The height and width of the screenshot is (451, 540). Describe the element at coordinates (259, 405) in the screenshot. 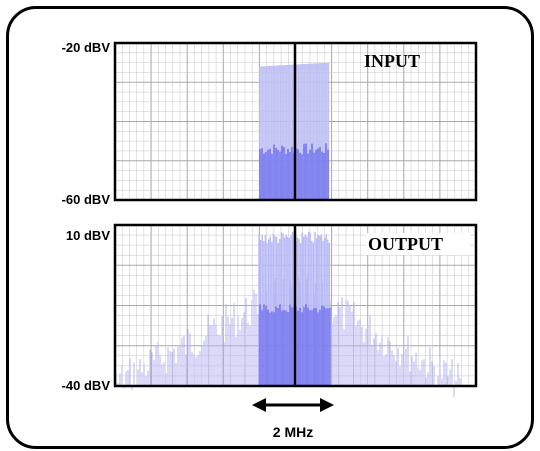

I see `bandwidth-arrow-left-head` at that location.